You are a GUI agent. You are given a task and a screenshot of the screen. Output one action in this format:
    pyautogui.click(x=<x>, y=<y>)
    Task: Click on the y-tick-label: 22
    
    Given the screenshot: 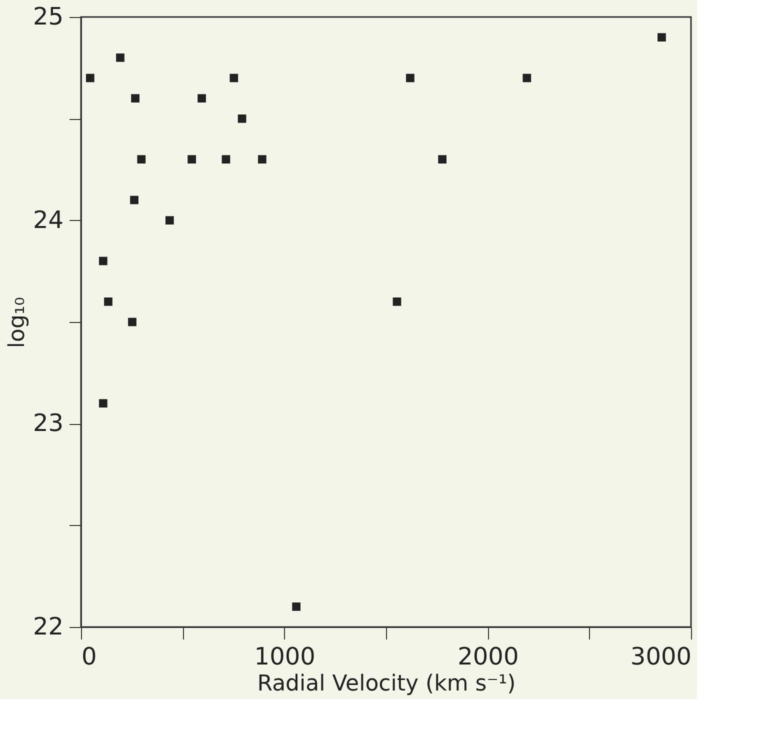 What is the action you would take?
    pyautogui.click(x=48, y=626)
    